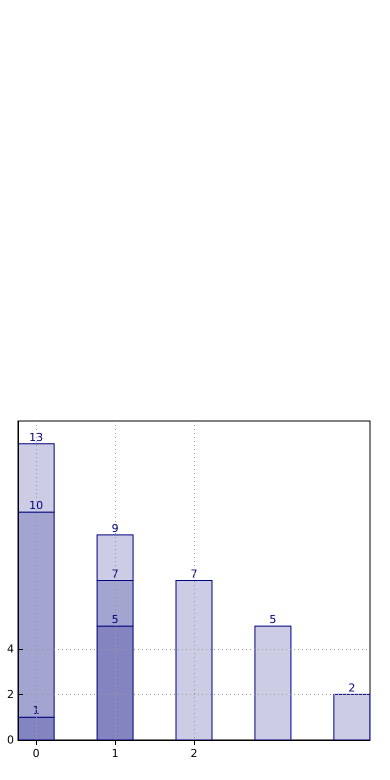 The image size is (390, 780). What do you see at coordinates (36, 437) in the screenshot?
I see `total-label: 13` at bounding box center [36, 437].